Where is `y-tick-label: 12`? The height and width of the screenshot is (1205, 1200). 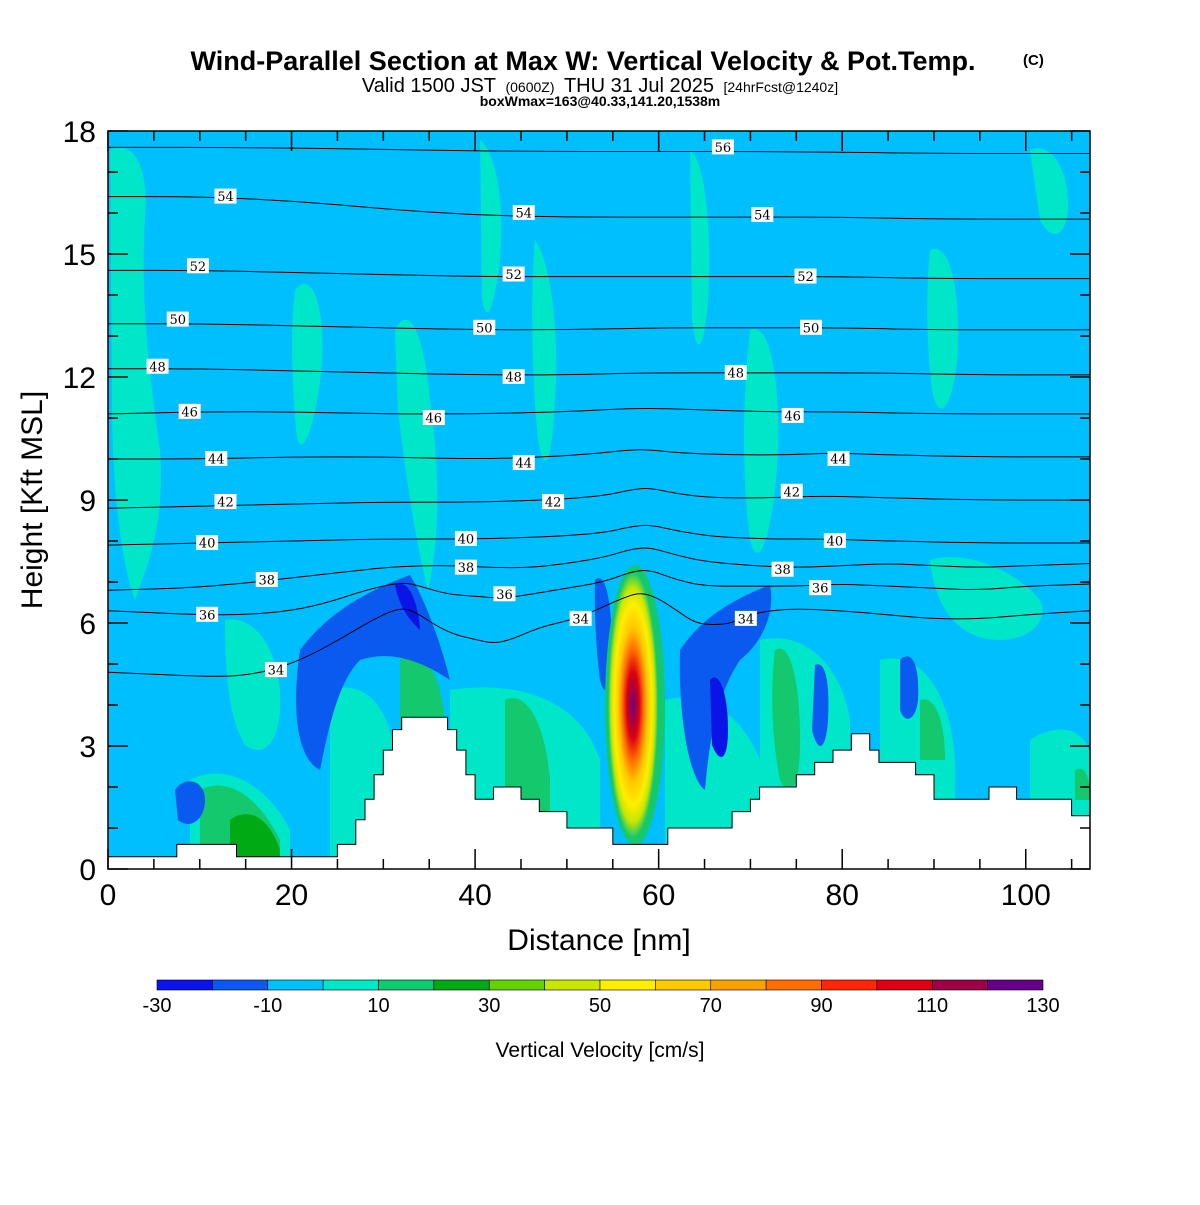
y-tick-label: 12 is located at coordinates (79, 378).